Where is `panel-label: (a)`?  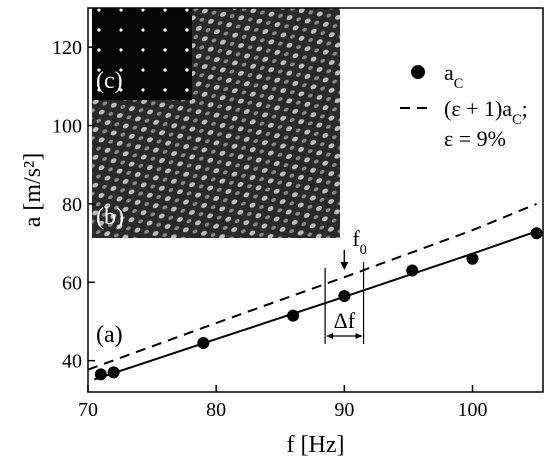
panel-label: (a) is located at coordinates (109, 335).